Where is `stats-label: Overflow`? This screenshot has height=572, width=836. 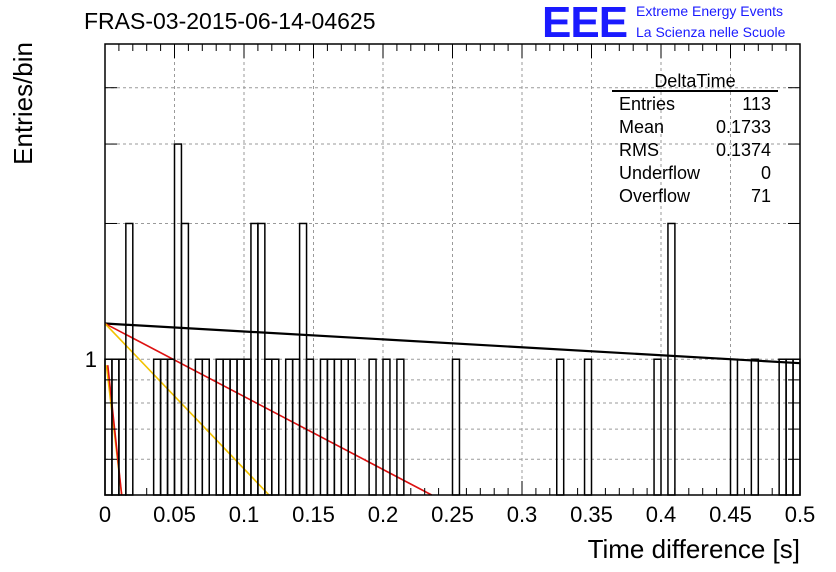 stats-label: Overflow is located at coordinates (655, 196).